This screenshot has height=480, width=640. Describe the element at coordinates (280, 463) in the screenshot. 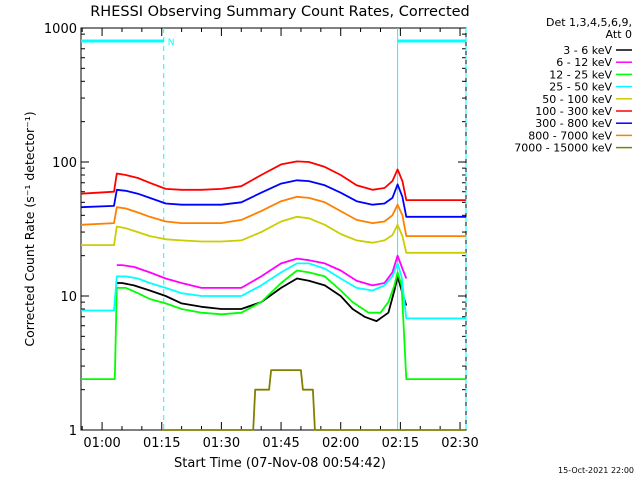

I see `x-axis-label: Start Time (07-Nov-08 00:54:42)` at that location.